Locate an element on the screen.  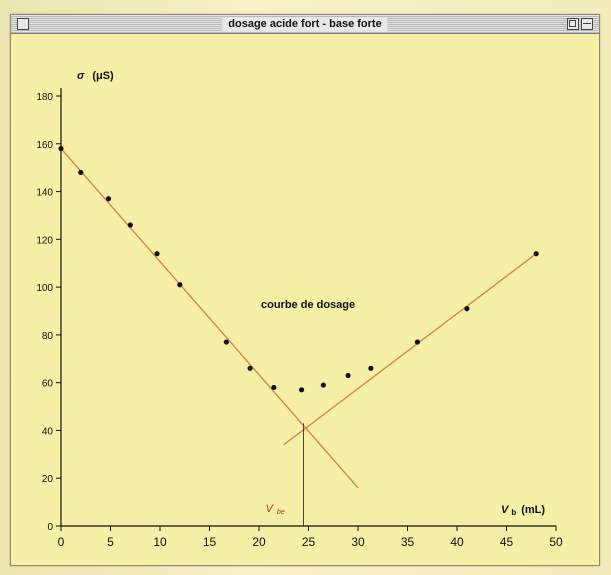
y-tick-label-80: 80 is located at coordinates (48, 336).